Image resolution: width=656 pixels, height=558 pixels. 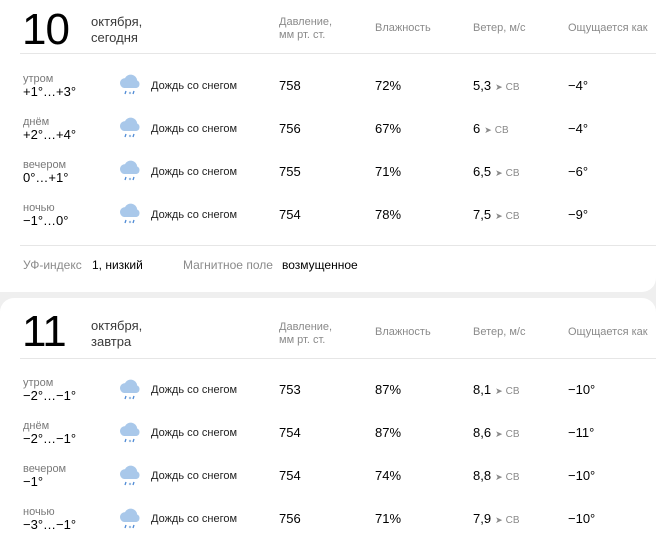 What do you see at coordinates (578, 214) in the screenshot?
I see `feels-like-value: −9°` at bounding box center [578, 214].